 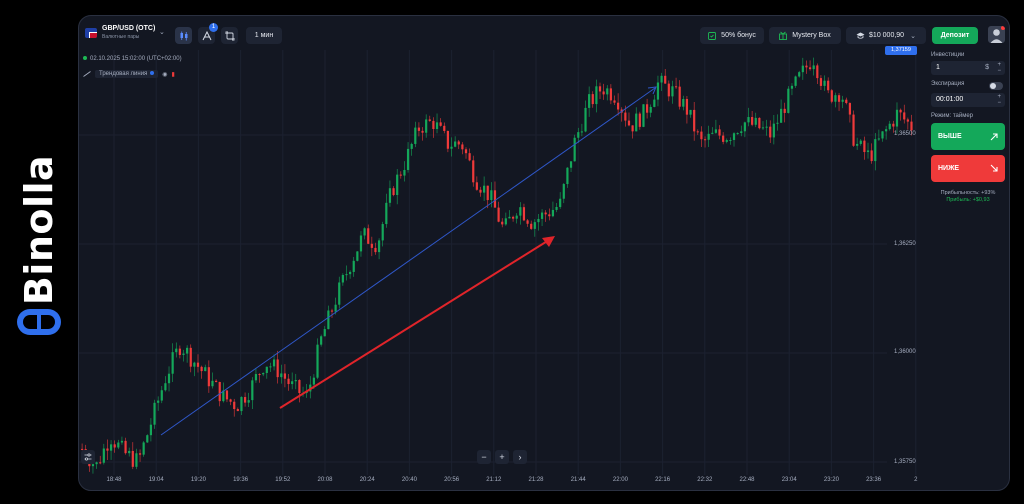 What do you see at coordinates (938, 67) in the screenshot?
I see `investment-value: 1` at bounding box center [938, 67].